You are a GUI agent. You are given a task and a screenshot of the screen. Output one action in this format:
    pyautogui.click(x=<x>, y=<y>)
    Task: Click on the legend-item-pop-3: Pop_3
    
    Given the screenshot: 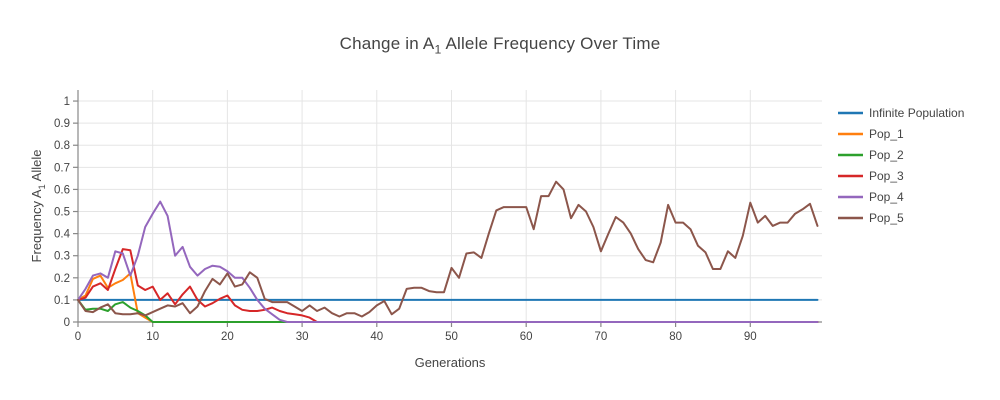 What is the action you would take?
    pyautogui.click(x=871, y=176)
    